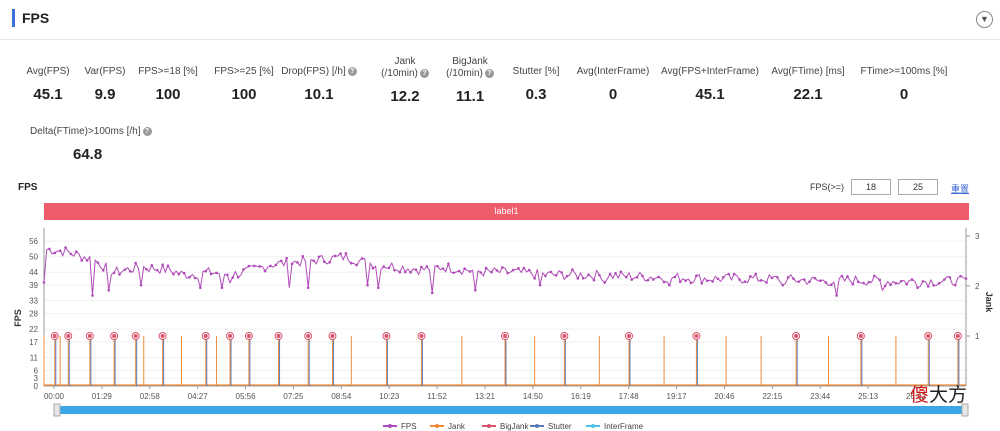 This screenshot has width=1000, height=431. What do you see at coordinates (939, 395) in the screenshot?
I see `watermark-logo: 傻大方` at bounding box center [939, 395].